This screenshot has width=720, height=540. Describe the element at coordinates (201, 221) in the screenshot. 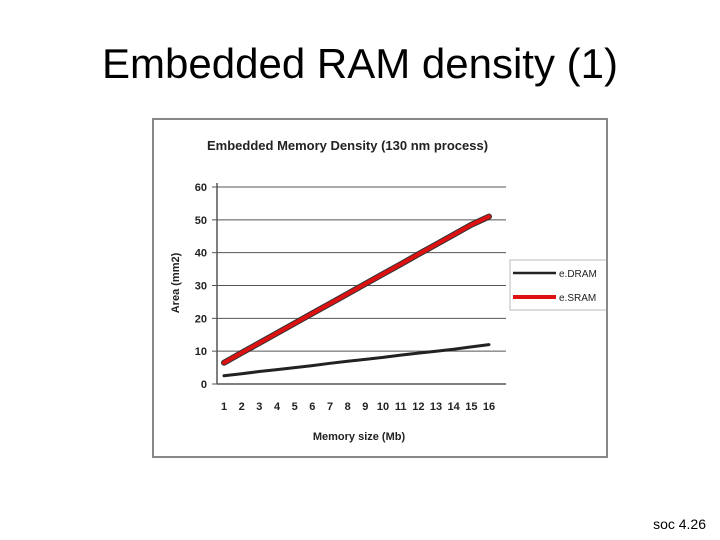

I see `y-tick-label: 50` at that location.